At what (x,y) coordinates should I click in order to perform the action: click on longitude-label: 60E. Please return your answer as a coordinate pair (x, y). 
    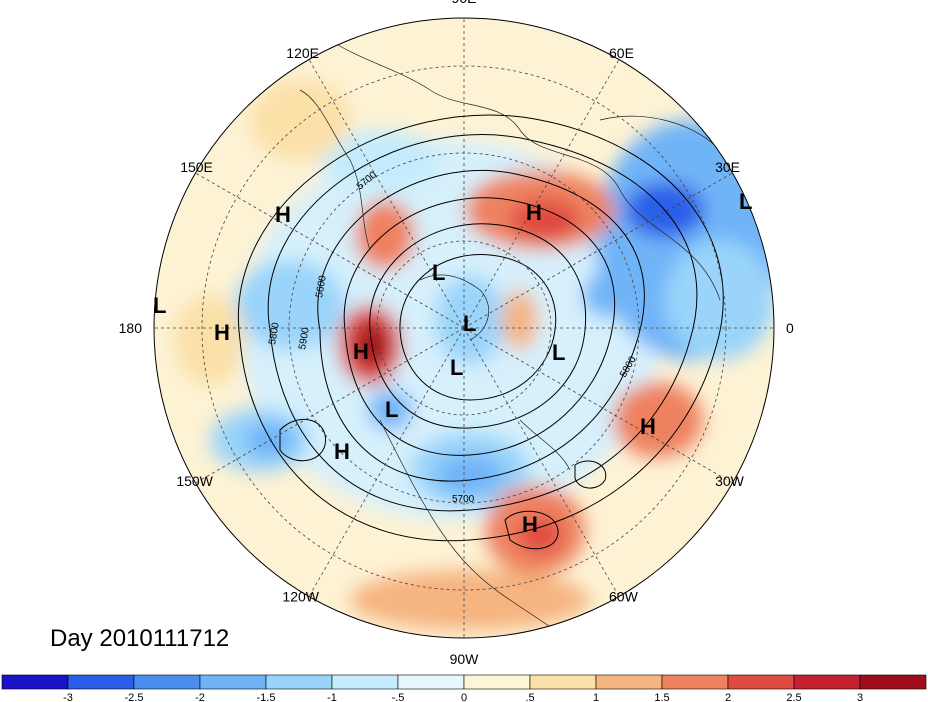
    Looking at the image, I should click on (621, 53).